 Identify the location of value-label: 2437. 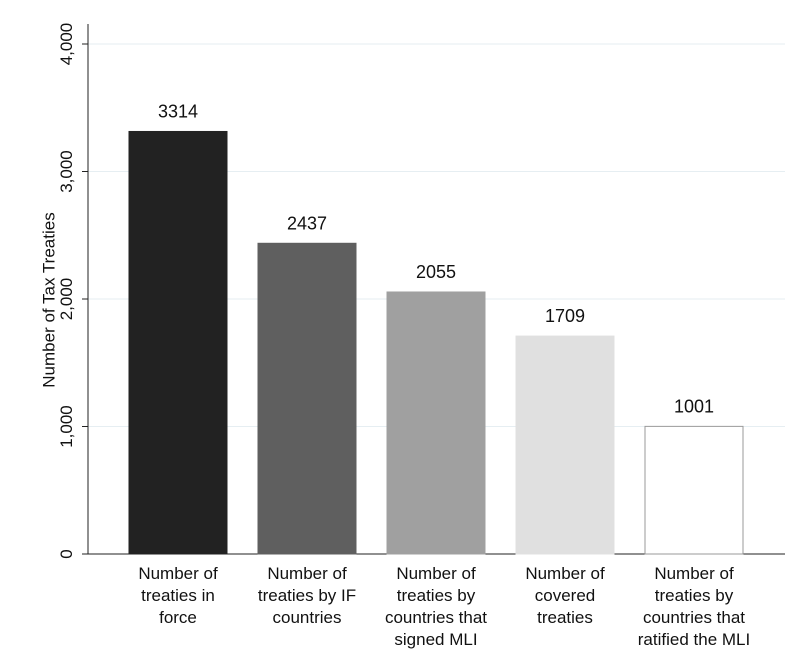
(307, 223).